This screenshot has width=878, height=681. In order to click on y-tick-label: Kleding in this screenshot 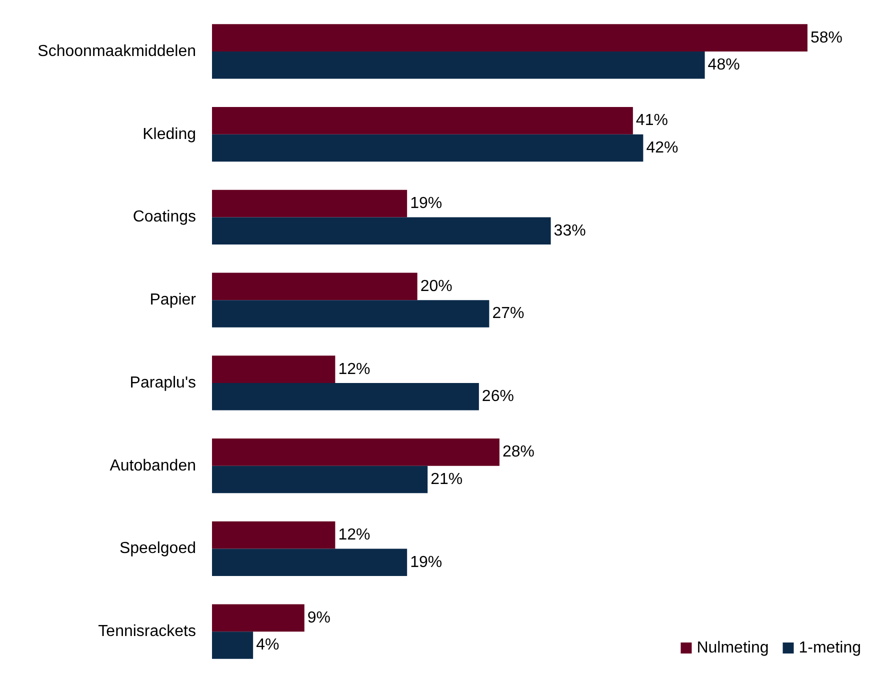, I will do `click(169, 134)`.